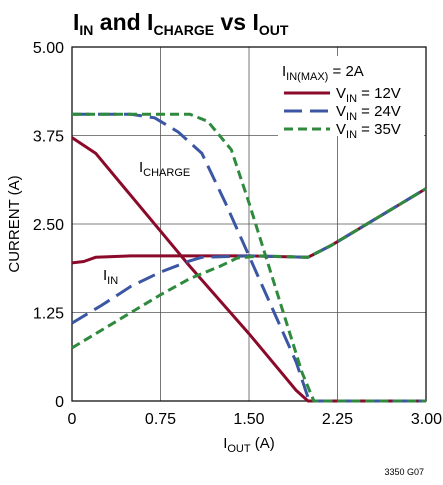 This screenshot has width=443, height=485. Describe the element at coordinates (337, 419) in the screenshot. I see `x-tick-label-3: 2.25` at that location.